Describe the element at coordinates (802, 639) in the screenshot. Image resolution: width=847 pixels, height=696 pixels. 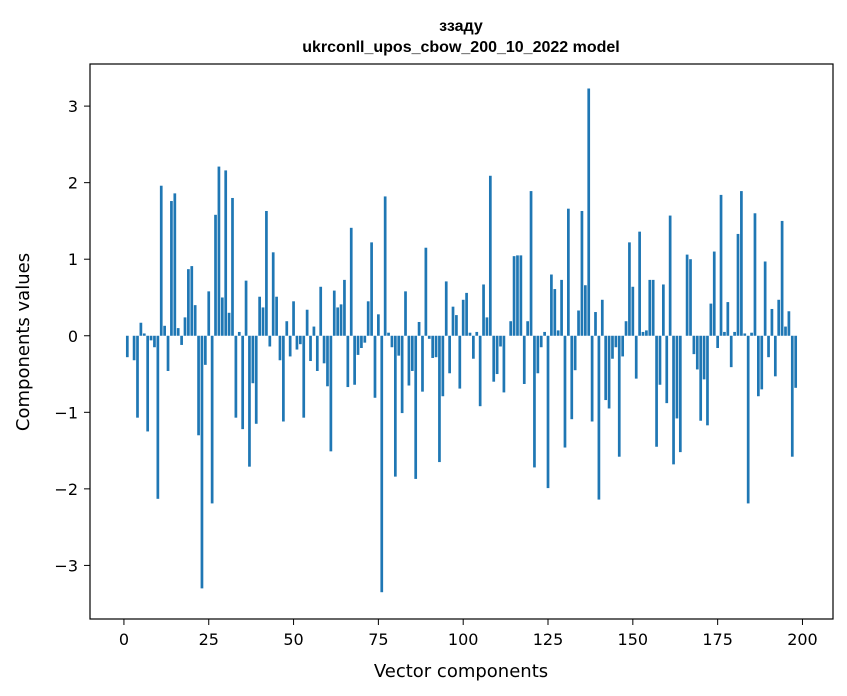
I see `x-tick-label: 200` at that location.